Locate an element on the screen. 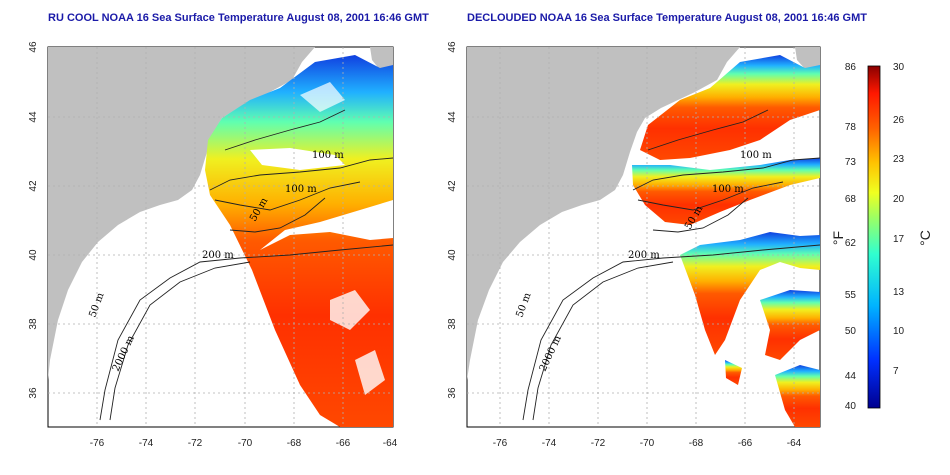 The height and width of the screenshot is (475, 950). celsius-tick: 13 is located at coordinates (899, 292).